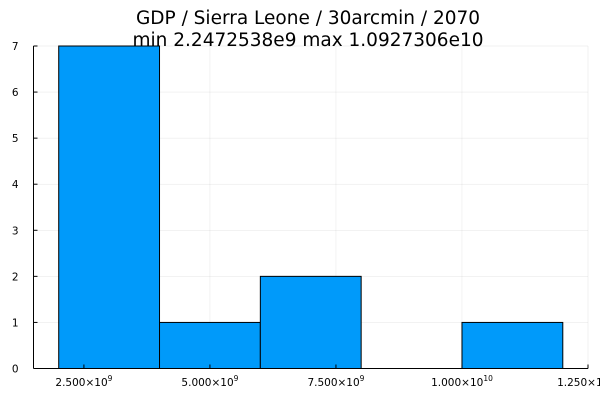 The height and width of the screenshot is (400, 600). Describe the element at coordinates (308, 40) in the screenshot. I see `chart-title-line2: min 2.2472538e9 max 1.0927306e10` at that location.